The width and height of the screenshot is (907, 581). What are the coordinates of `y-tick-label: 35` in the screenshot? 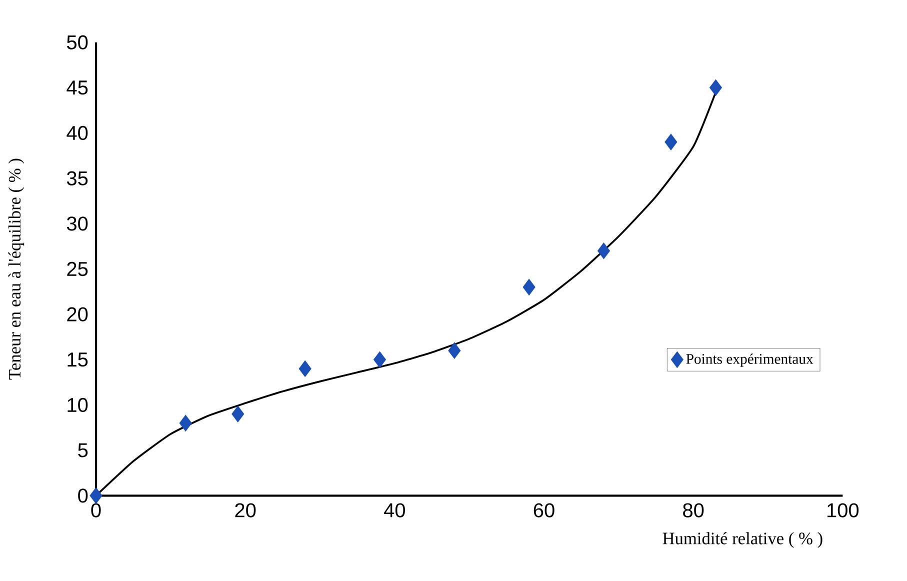 It's located at (77, 178).